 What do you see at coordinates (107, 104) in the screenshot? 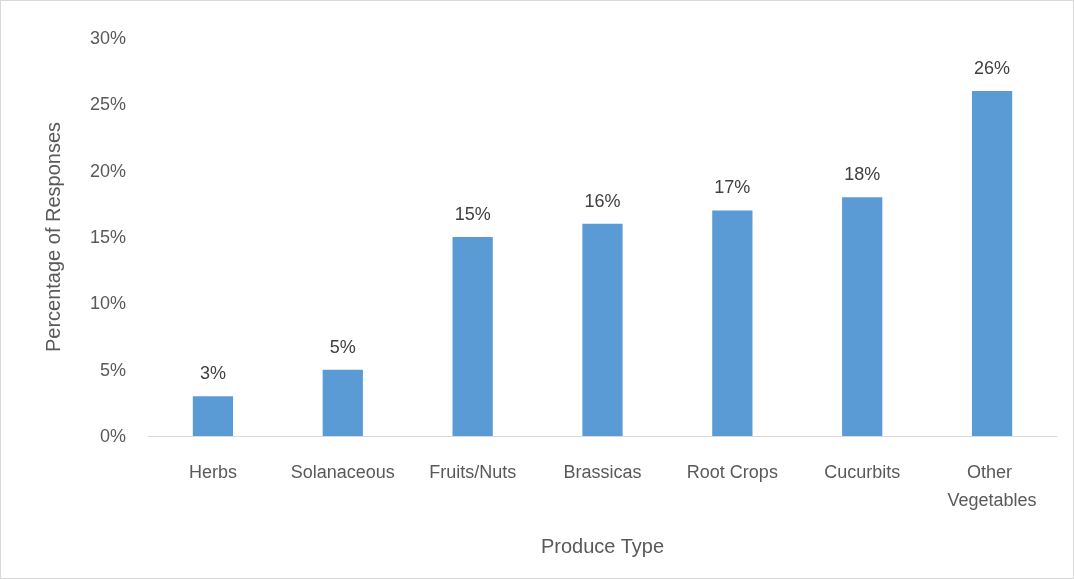
I see `y-tick-label: 25%` at bounding box center [107, 104].